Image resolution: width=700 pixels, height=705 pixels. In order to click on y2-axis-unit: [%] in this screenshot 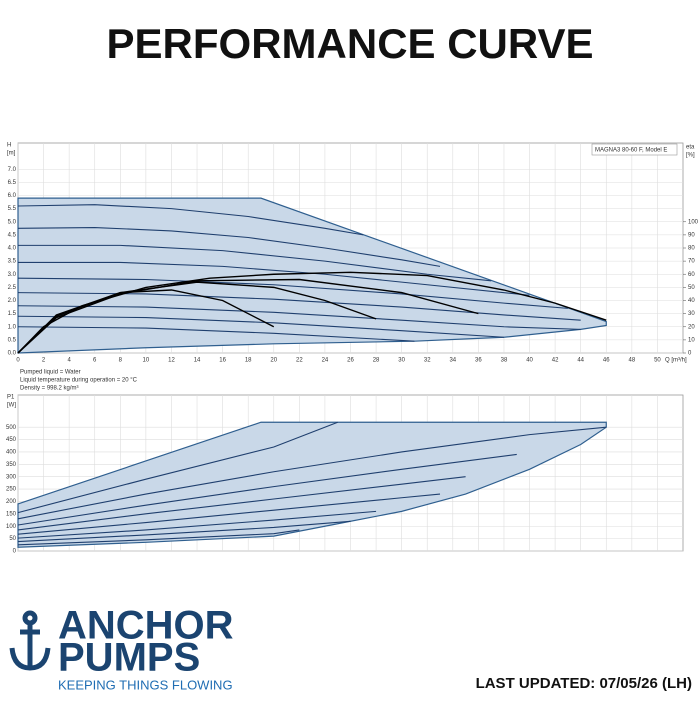, I will do `click(690, 156)`.